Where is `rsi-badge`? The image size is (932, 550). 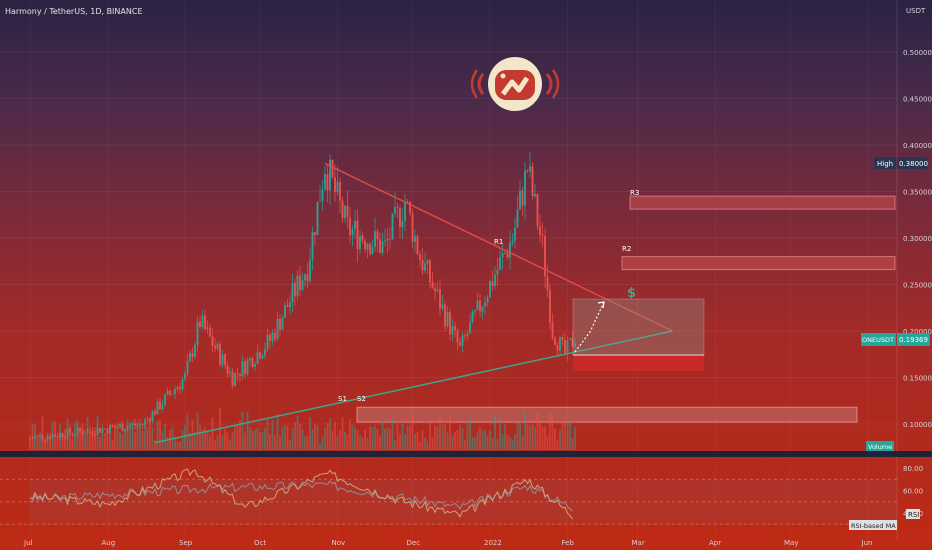
rsi-badge is located at coordinates (913, 514).